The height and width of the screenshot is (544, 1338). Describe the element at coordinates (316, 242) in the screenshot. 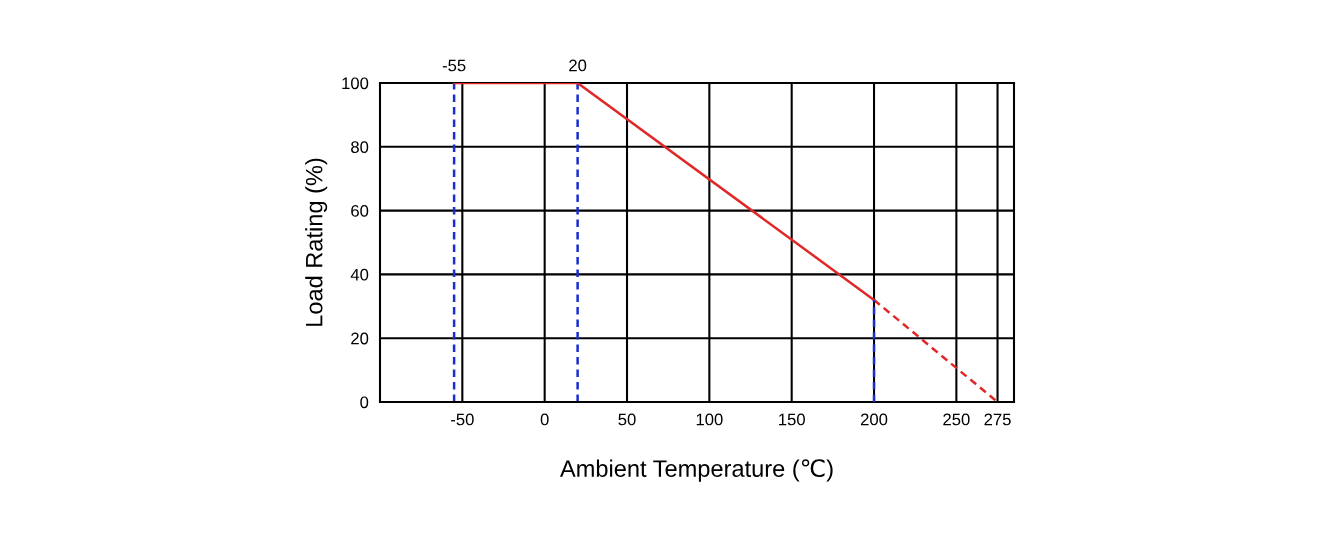

I see `y-axis-title: Load Rating (%)` at that location.